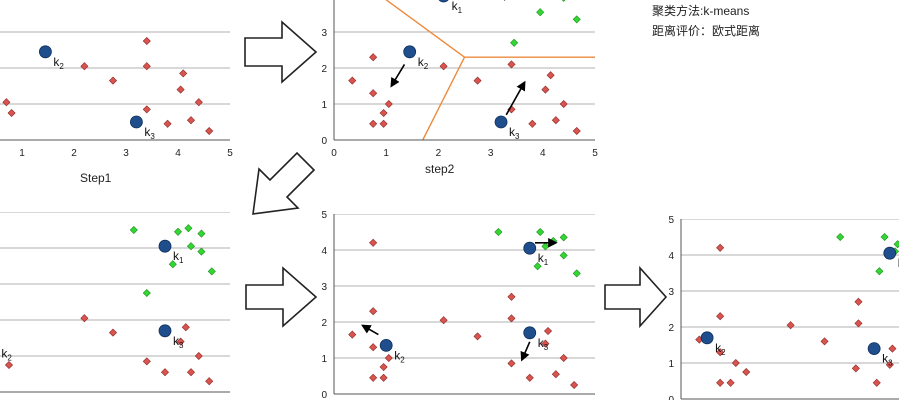 The width and height of the screenshot is (899, 400). What do you see at coordinates (444, 98) in the screenshot?
I see `cluster-boundary` at bounding box center [444, 98].